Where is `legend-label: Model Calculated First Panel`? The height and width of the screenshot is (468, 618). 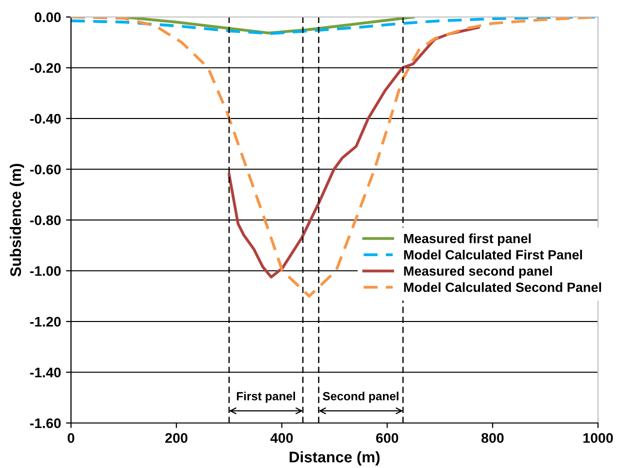 legend-label: Model Calculated First Panel is located at coordinates (493, 255).